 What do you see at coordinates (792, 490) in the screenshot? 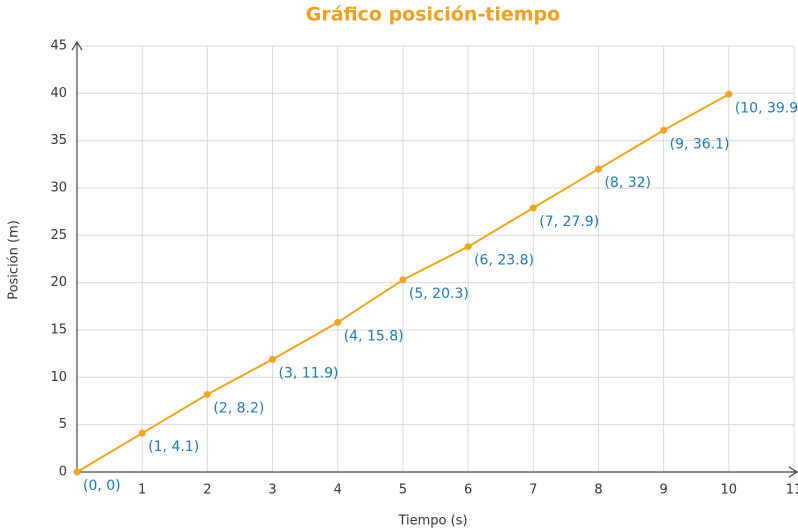
I see `x-tick-label: 11` at bounding box center [792, 490].